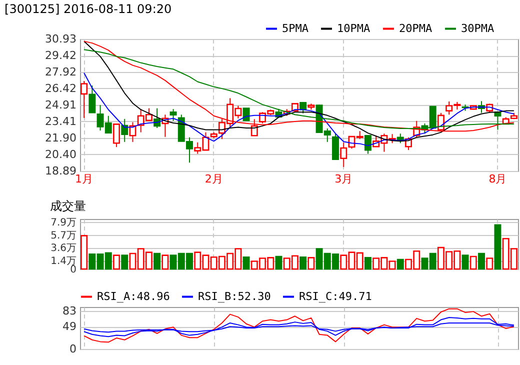  I want to click on legend-label: 20PMA, so click(415, 28).